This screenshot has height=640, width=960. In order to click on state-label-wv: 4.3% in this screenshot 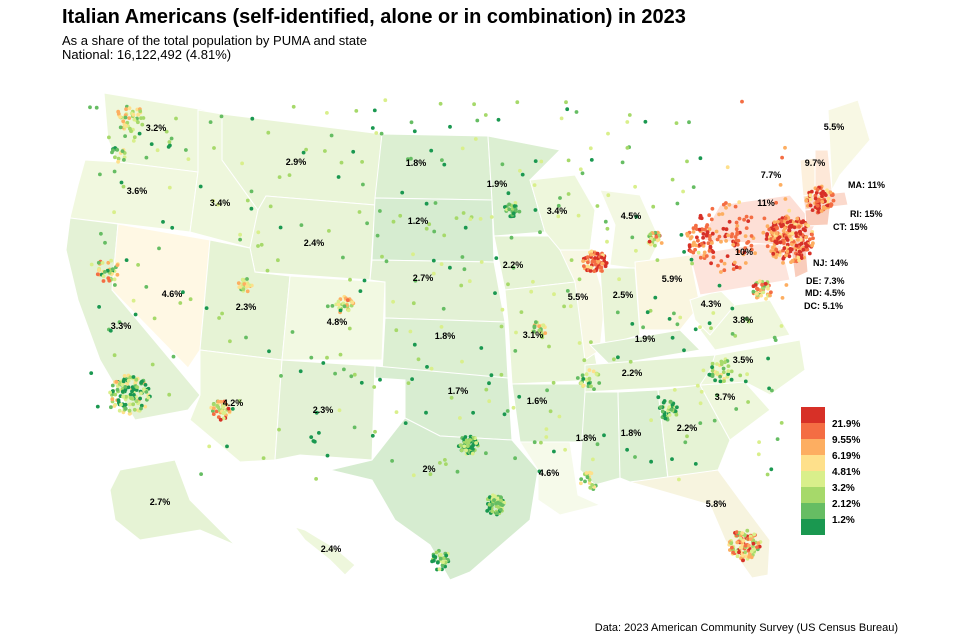, I will do `click(711, 304)`.